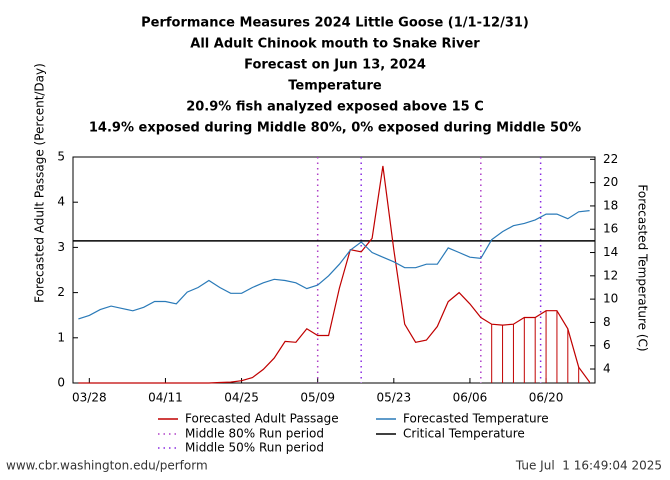 The image size is (670, 480). What do you see at coordinates (607, 345) in the screenshot?
I see `y2-tick-label: 6` at bounding box center [607, 345].